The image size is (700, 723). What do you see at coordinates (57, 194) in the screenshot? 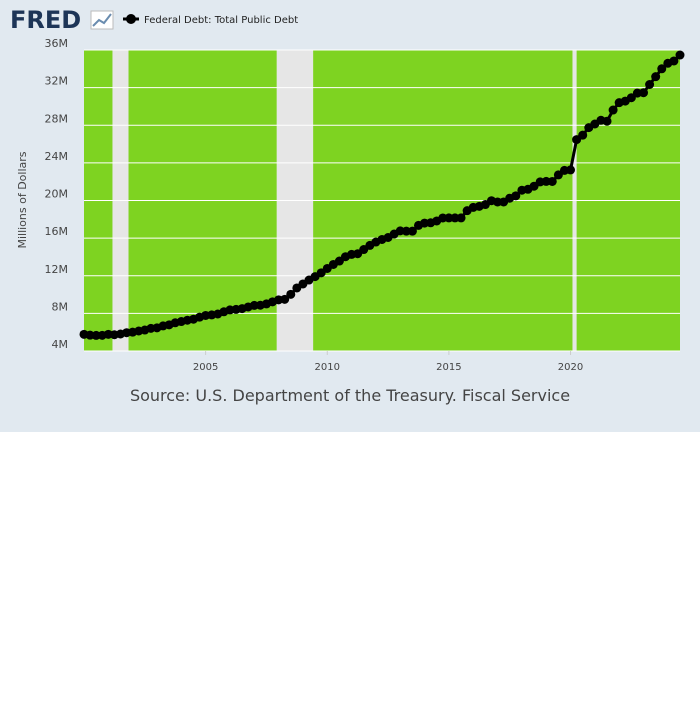
I see `y-tick-label: 20M` at bounding box center [57, 194].